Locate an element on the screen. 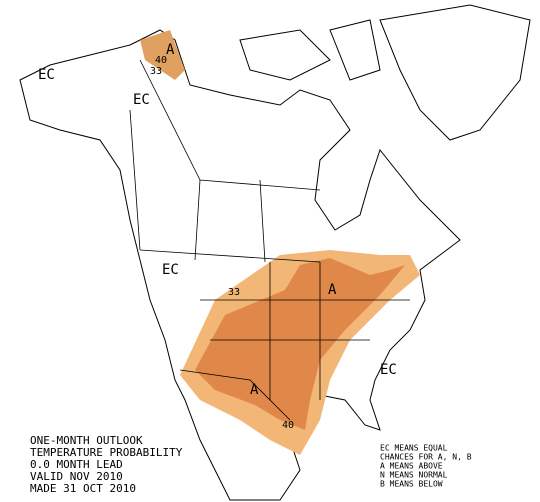  legend-line: CHANCES FOR A, N, B is located at coordinates (426, 457).